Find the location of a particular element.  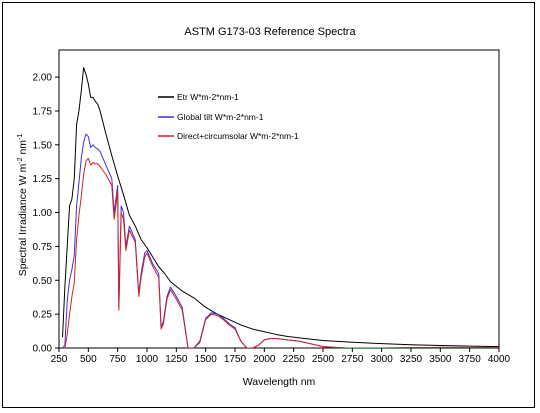

x-tick-label: 250 is located at coordinates (59, 359).